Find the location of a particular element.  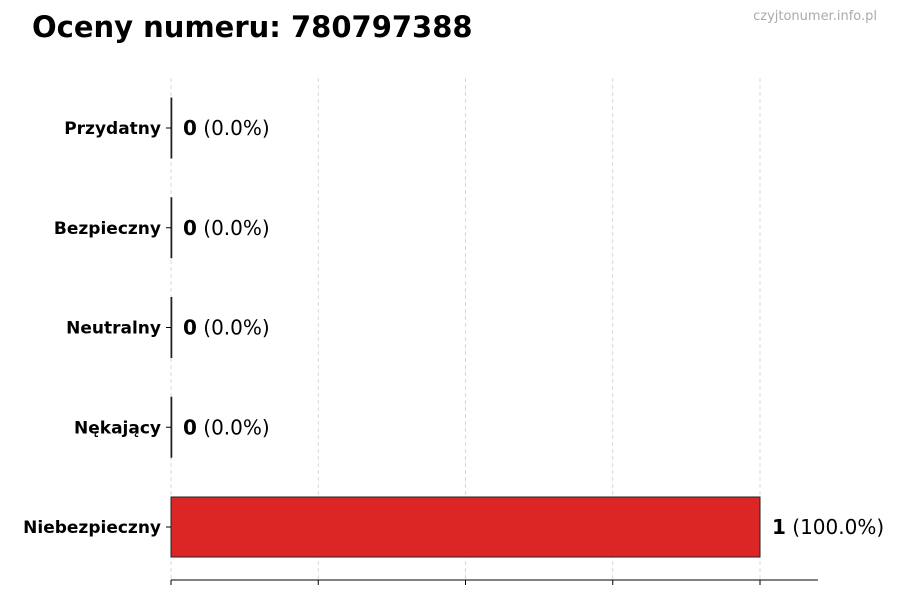

watermark: czyjtonumer.info.pl is located at coordinates (815, 16).